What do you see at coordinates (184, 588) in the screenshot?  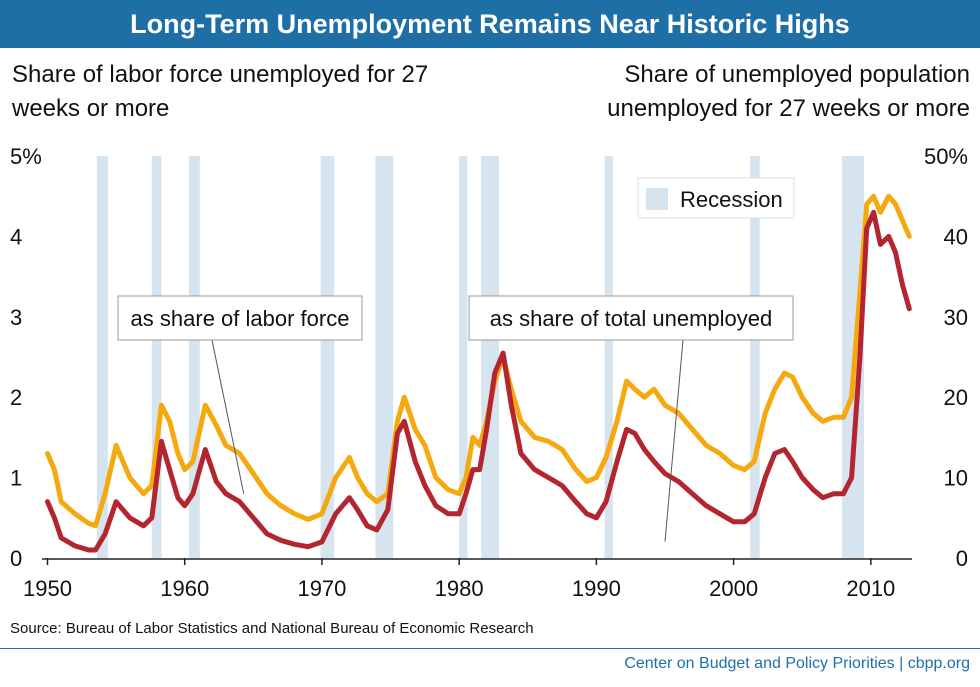 I see `x-tick-label-1960: 1960` at bounding box center [184, 588].